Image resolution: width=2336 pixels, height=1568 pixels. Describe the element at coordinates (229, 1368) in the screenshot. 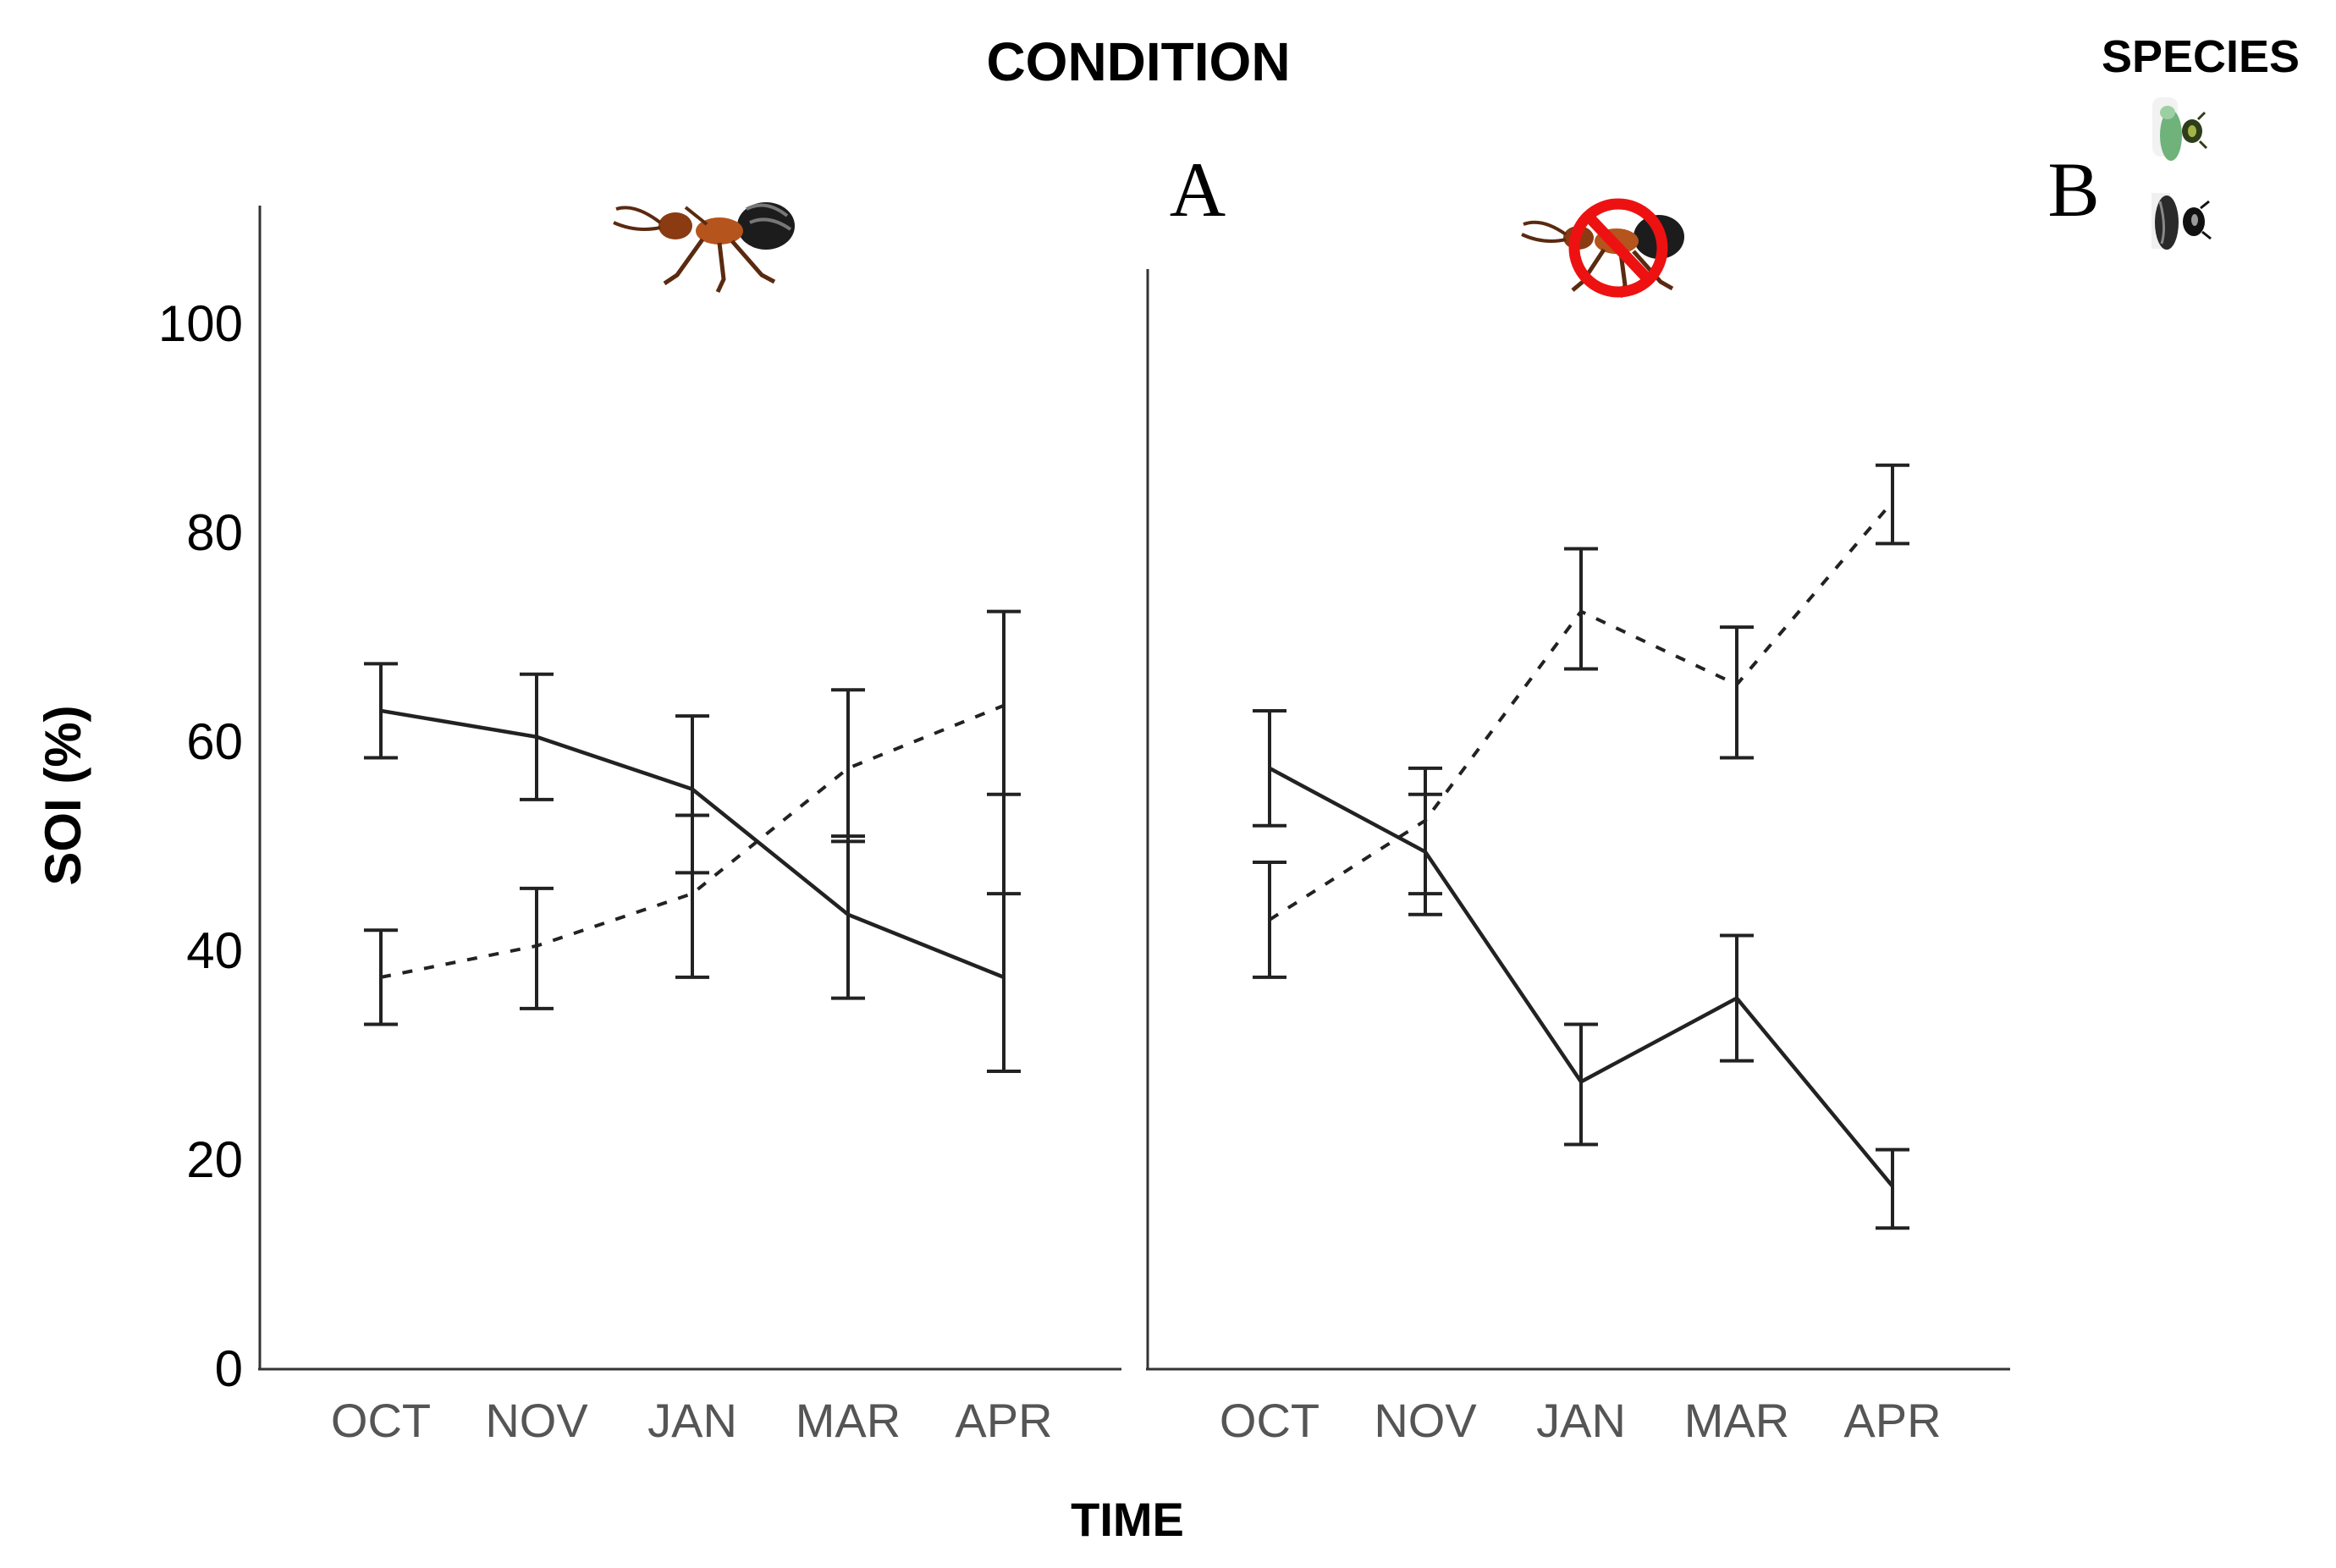

I see `y-tick-label: 0` at that location.